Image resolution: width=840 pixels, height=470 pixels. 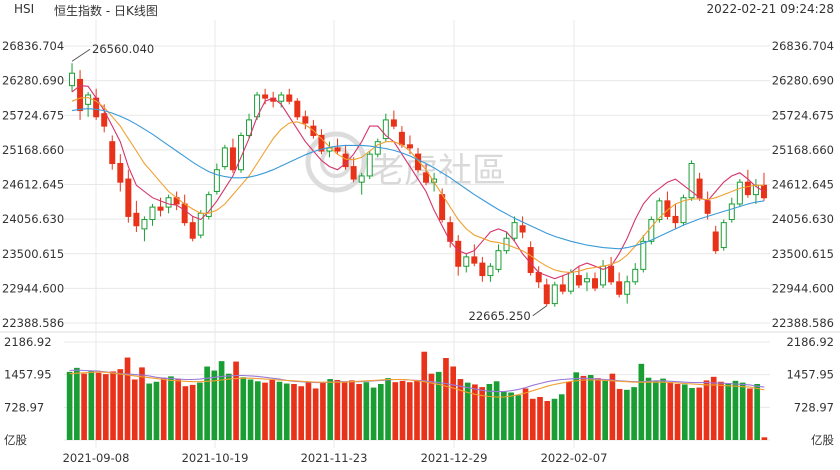 I want to click on y-tick-label-right: 23500.615, so click(x=803, y=254).